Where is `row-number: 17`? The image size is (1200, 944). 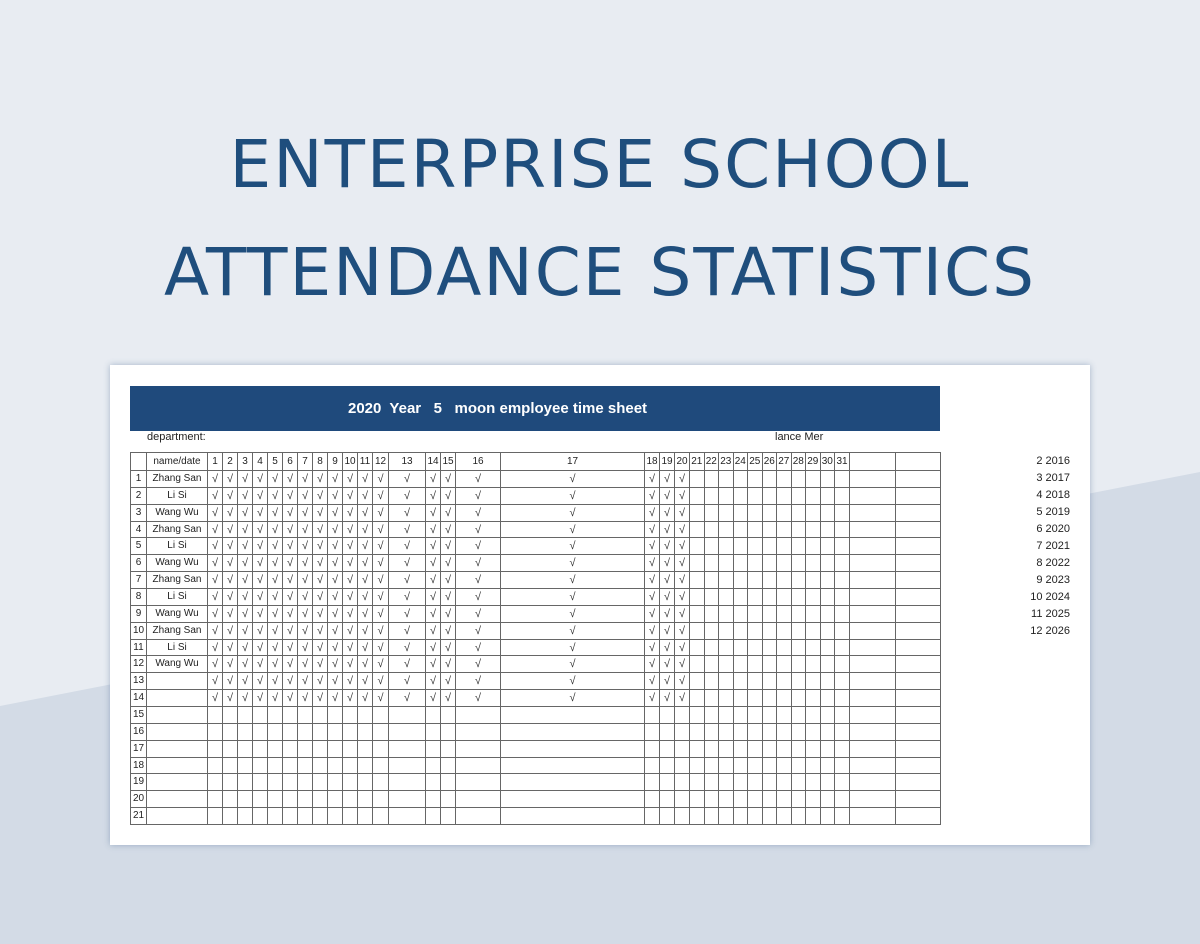
row-number: 17 is located at coordinates (139, 749).